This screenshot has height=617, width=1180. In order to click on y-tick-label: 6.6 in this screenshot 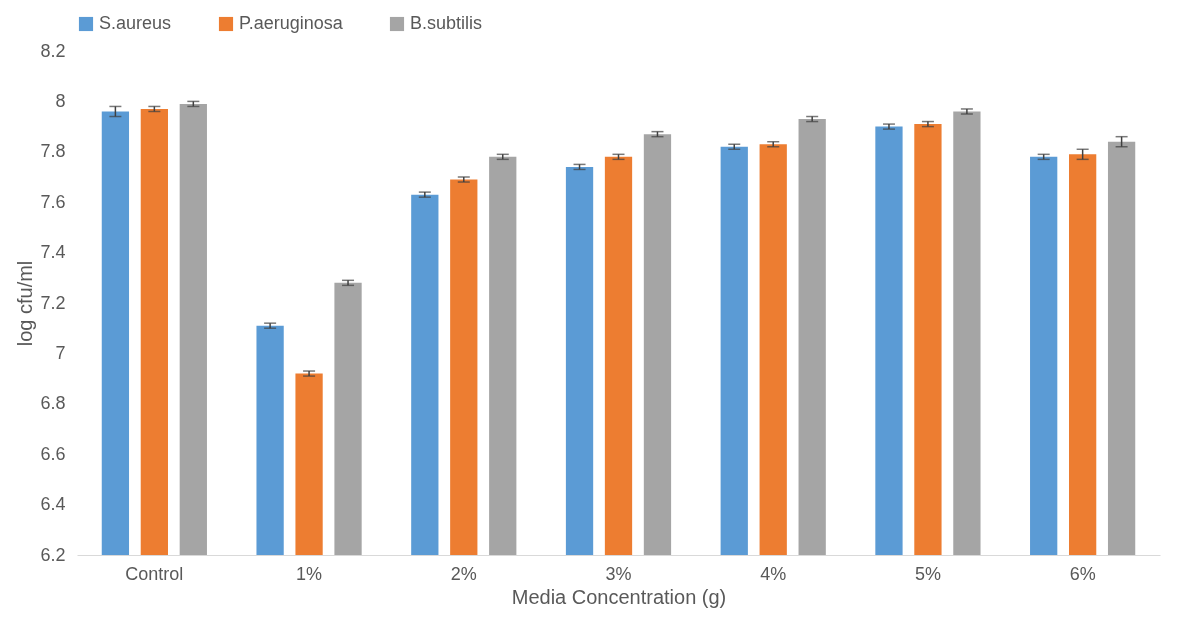, I will do `click(53, 453)`.